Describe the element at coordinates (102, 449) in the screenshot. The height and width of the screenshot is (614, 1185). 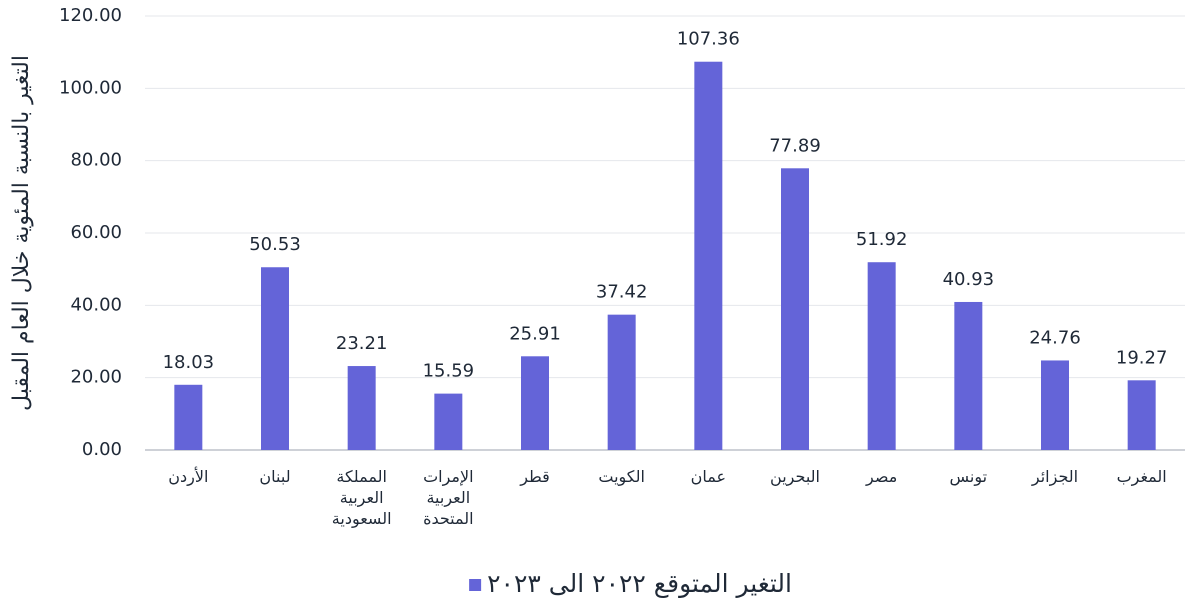
I see `y-tick-label: 0.00` at that location.